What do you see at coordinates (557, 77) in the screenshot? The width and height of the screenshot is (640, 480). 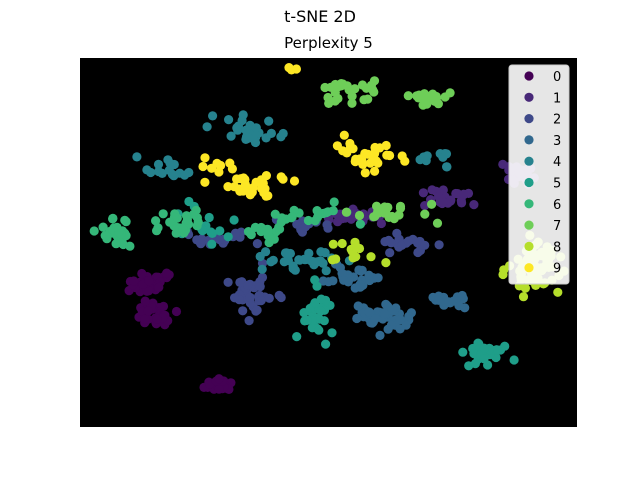 I see `legend-label-0: 0` at bounding box center [557, 77].